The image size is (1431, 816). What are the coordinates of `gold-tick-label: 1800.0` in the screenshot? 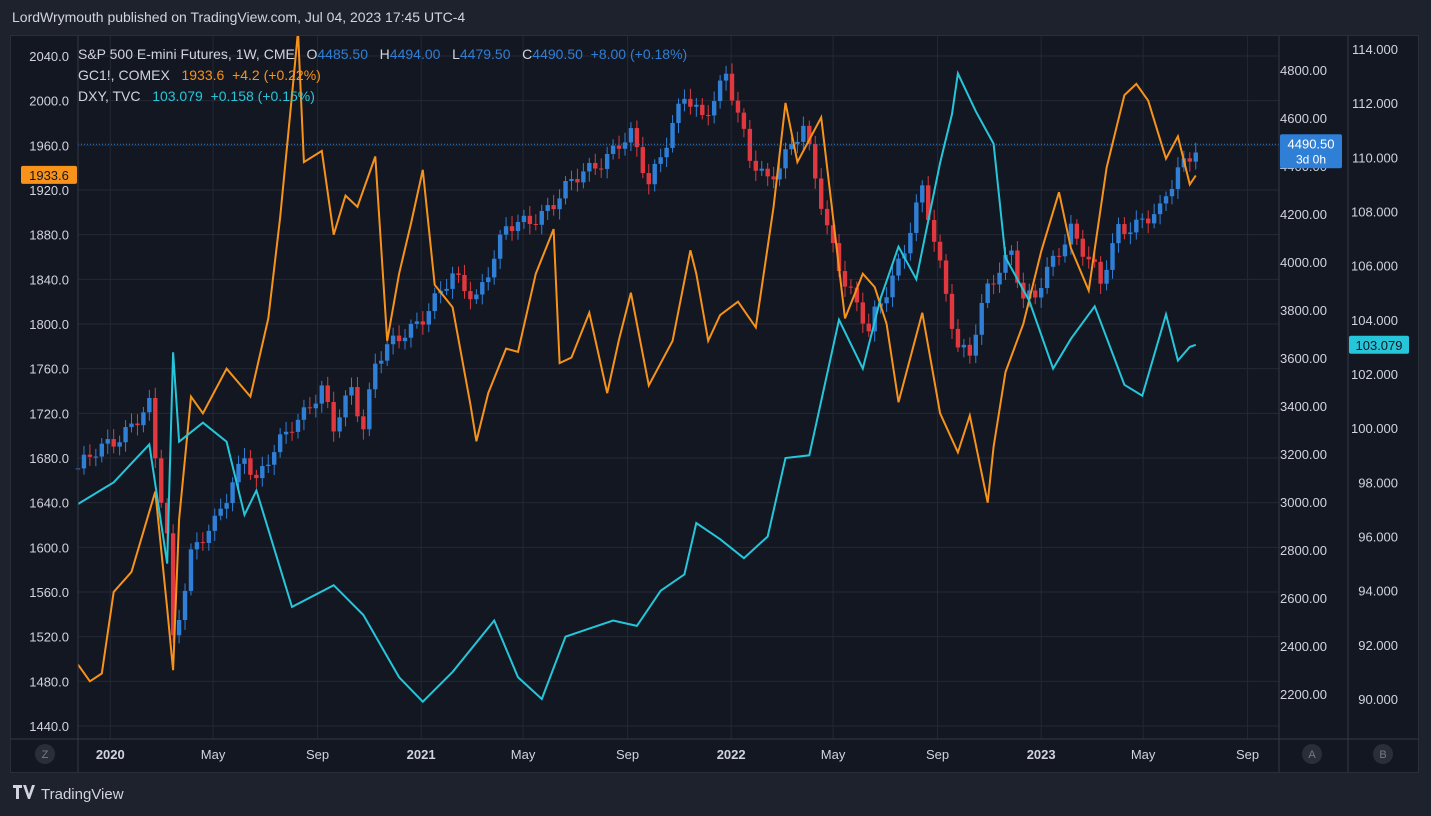 It's located at (49, 324).